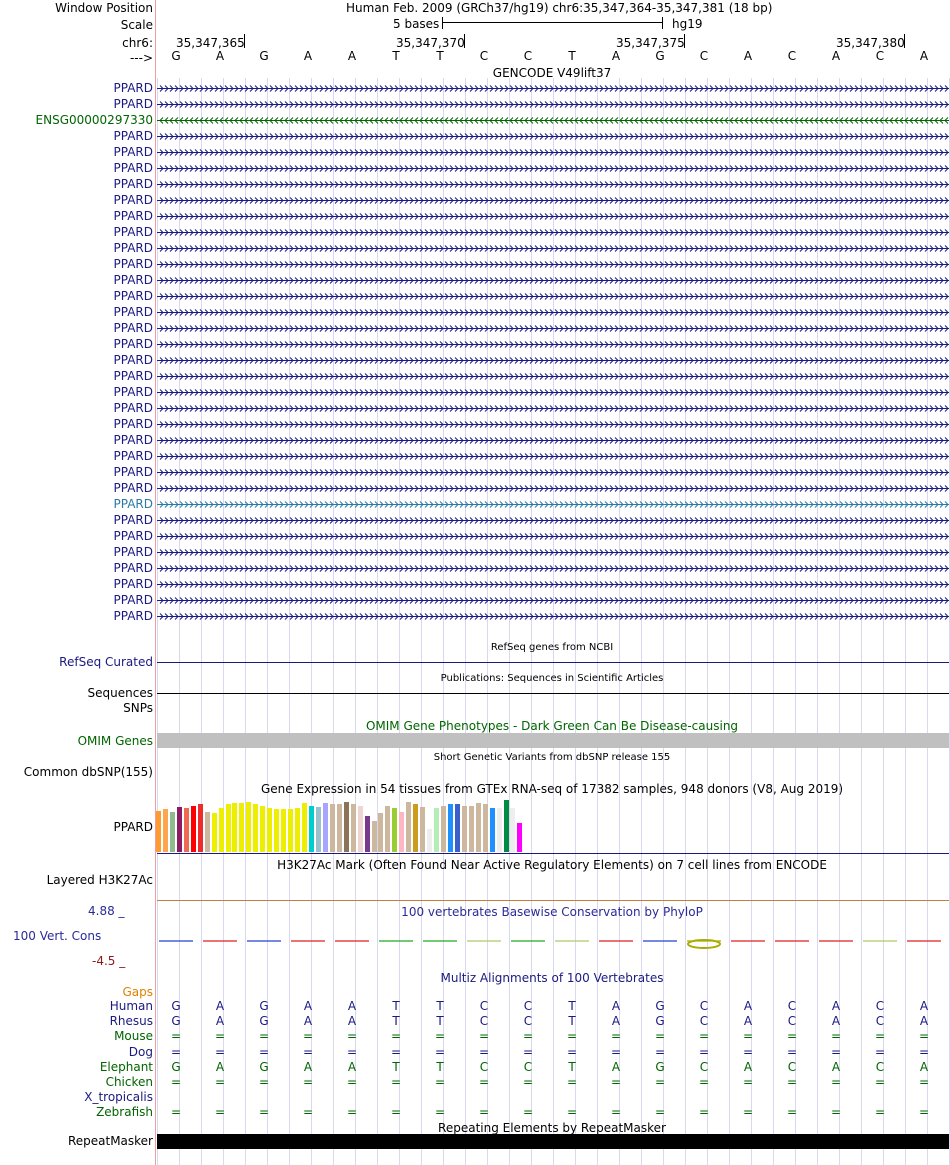  I want to click on repeatmasker-title: Repeating Elements by RepeatMasker, so click(552, 1128).